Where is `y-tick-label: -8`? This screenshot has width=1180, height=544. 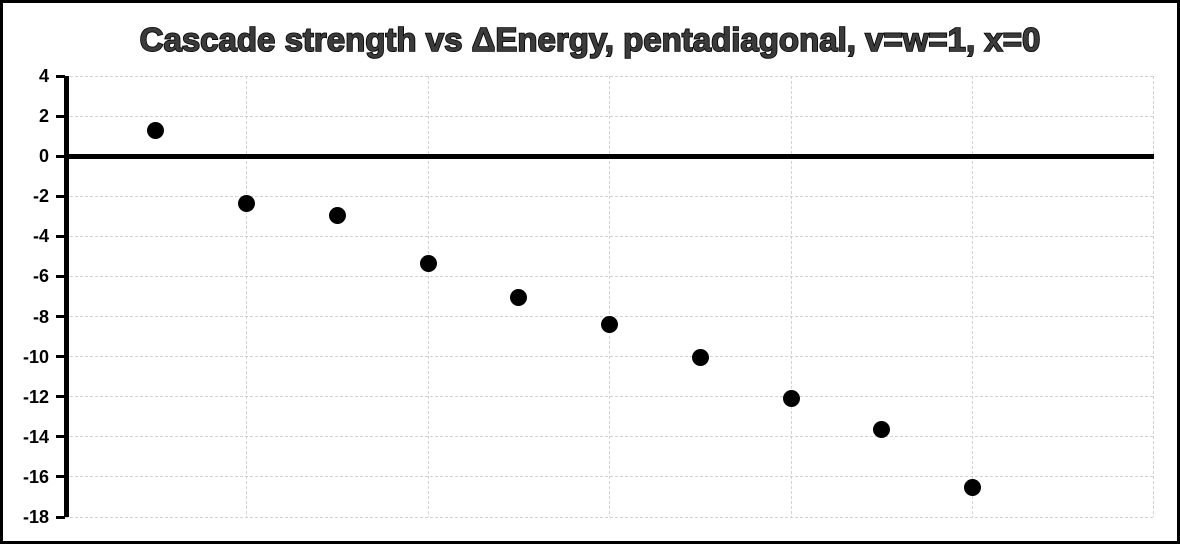 y-tick-label: -8 is located at coordinates (40, 316).